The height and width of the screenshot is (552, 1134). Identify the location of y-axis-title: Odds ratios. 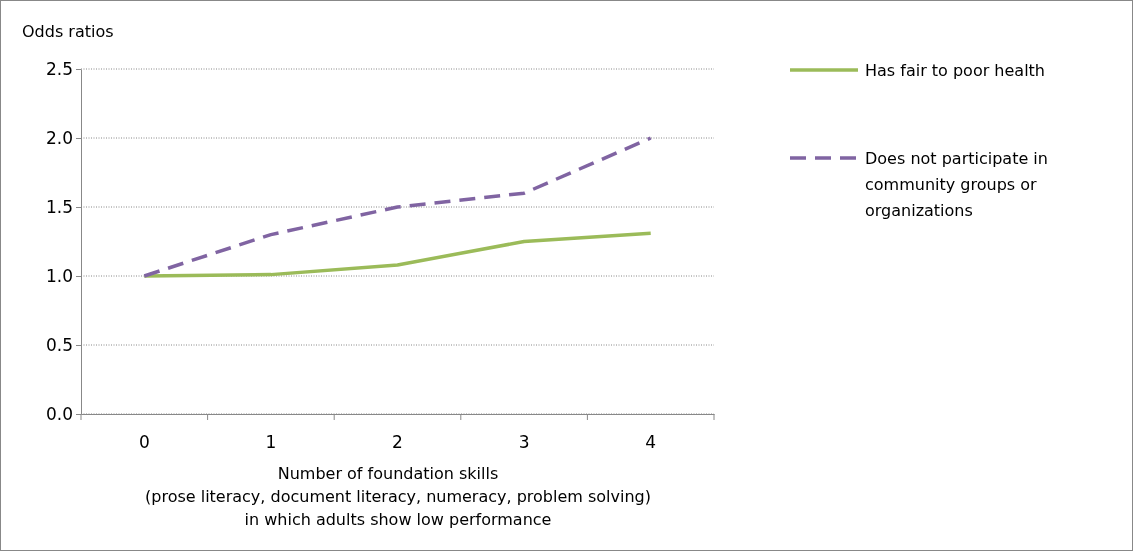
(68, 31).